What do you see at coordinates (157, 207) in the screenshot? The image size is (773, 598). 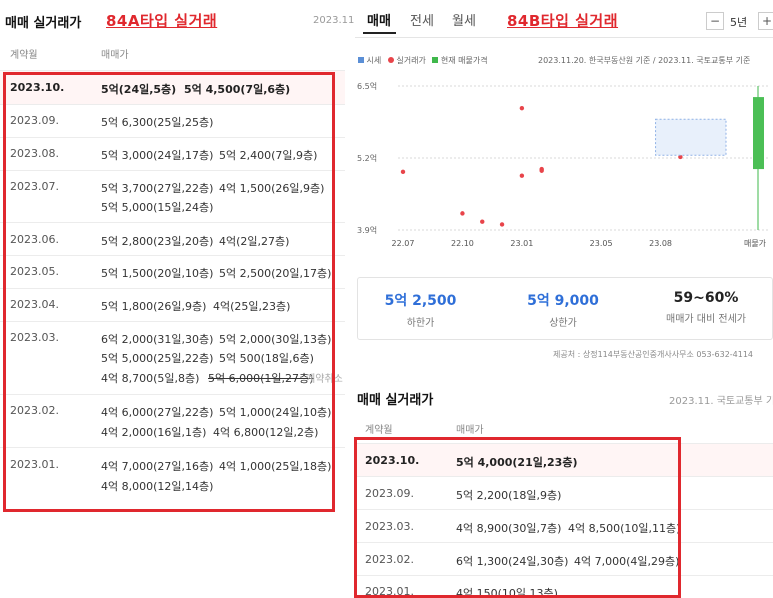 I see `row-price: 5억 5,000(15일,24층)` at bounding box center [157, 207].